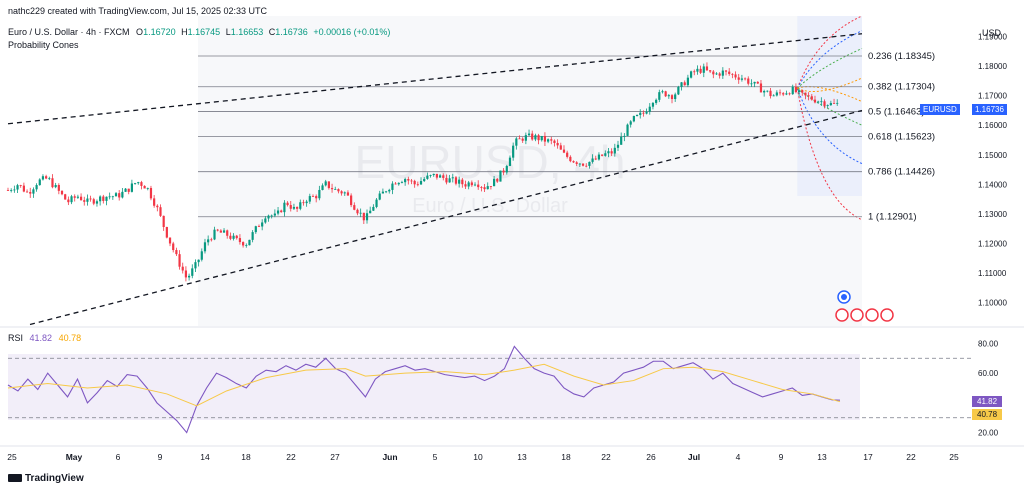 This screenshot has height=498, width=1024. What do you see at coordinates (43, 45) in the screenshot?
I see `indicator-label: Probability Cones` at bounding box center [43, 45].